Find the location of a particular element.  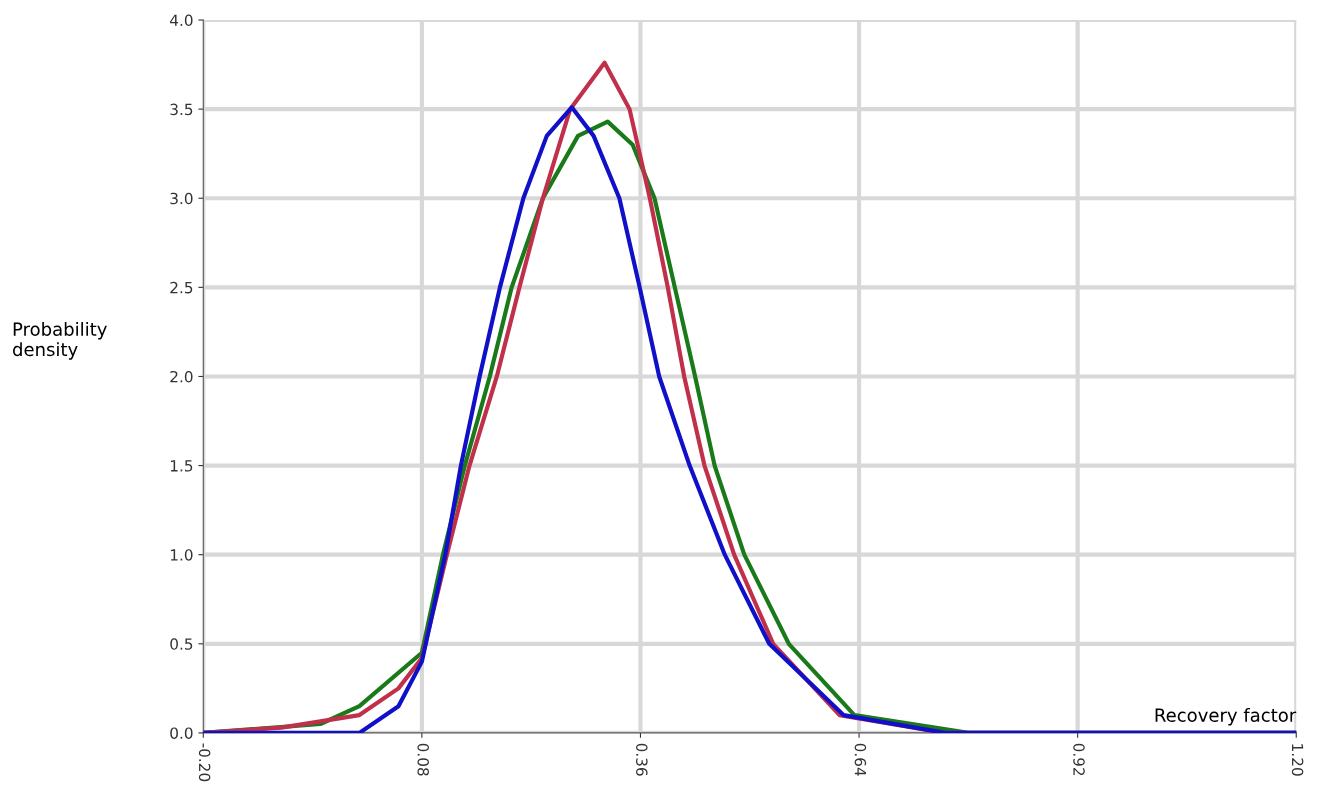

x-axis-title: Recovery factor is located at coordinates (1226, 716).